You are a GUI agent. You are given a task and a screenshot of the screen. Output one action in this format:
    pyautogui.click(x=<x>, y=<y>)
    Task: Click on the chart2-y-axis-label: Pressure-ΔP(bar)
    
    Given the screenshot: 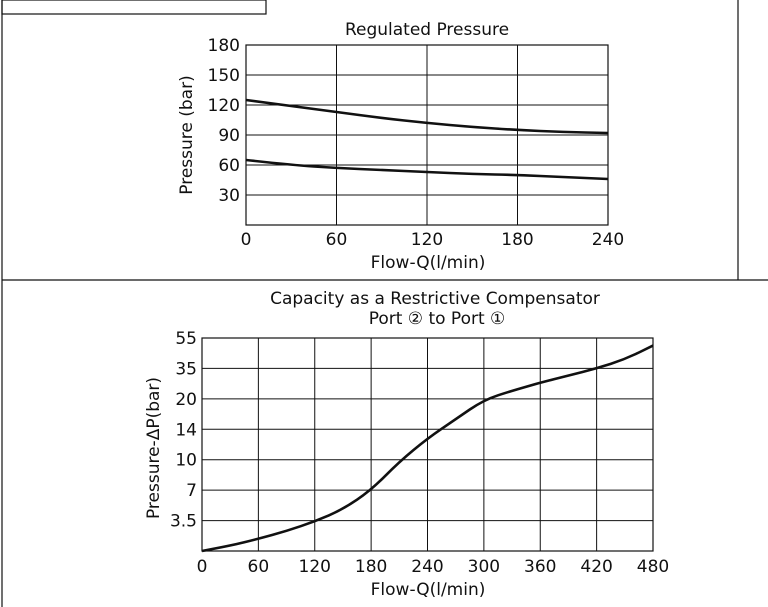 What is the action you would take?
    pyautogui.click(x=154, y=448)
    